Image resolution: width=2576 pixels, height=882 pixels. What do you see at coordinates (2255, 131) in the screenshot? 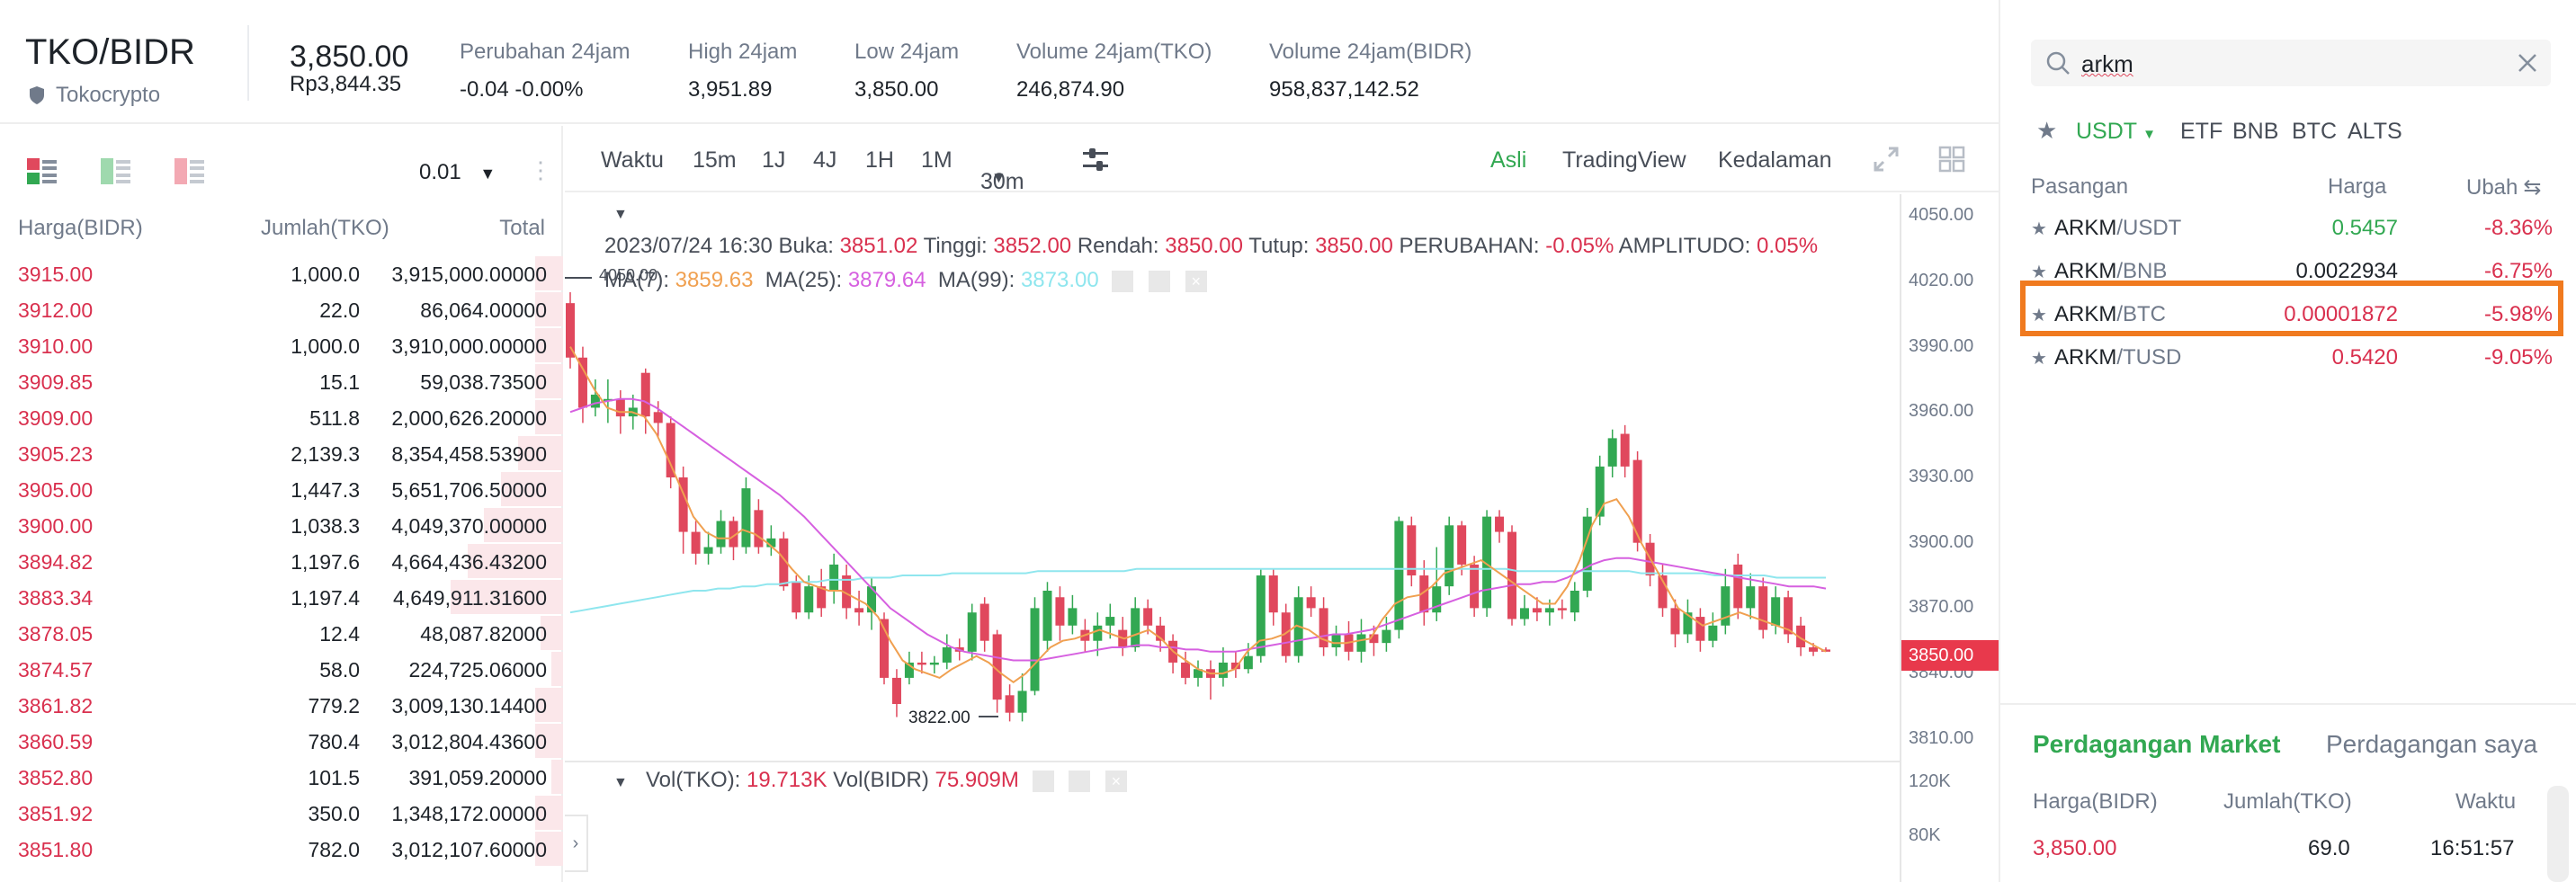
I see `market-tab-bnb: BNB` at bounding box center [2255, 131].